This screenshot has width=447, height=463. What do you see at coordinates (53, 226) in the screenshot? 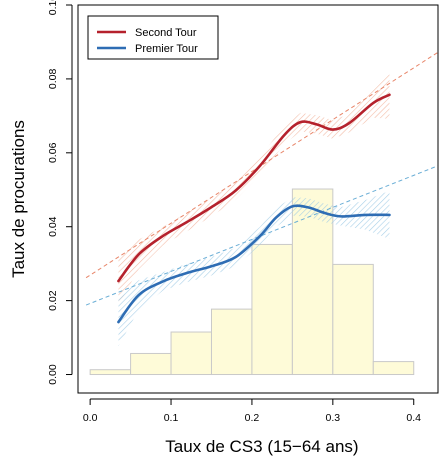
I see `y-tick-label: 0.04` at bounding box center [53, 226].